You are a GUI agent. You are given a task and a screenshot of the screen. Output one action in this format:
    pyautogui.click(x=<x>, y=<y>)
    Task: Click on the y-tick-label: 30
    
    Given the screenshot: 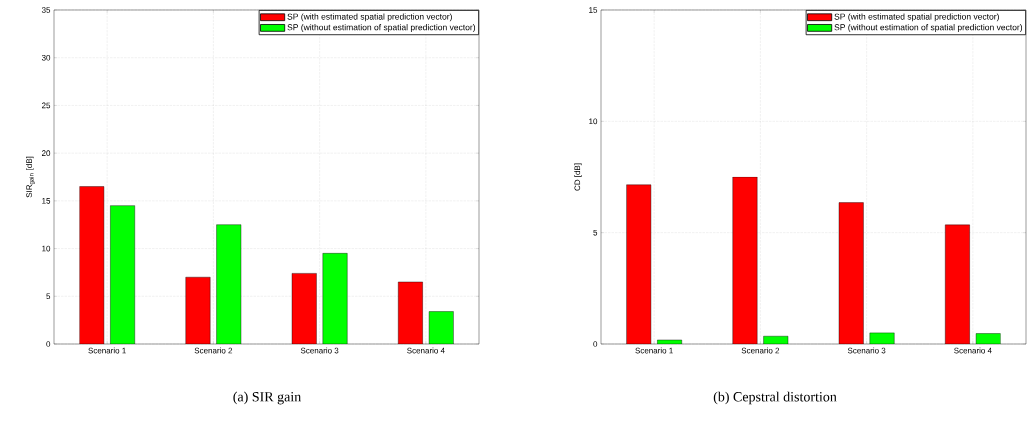 What is the action you would take?
    pyautogui.click(x=46, y=57)
    